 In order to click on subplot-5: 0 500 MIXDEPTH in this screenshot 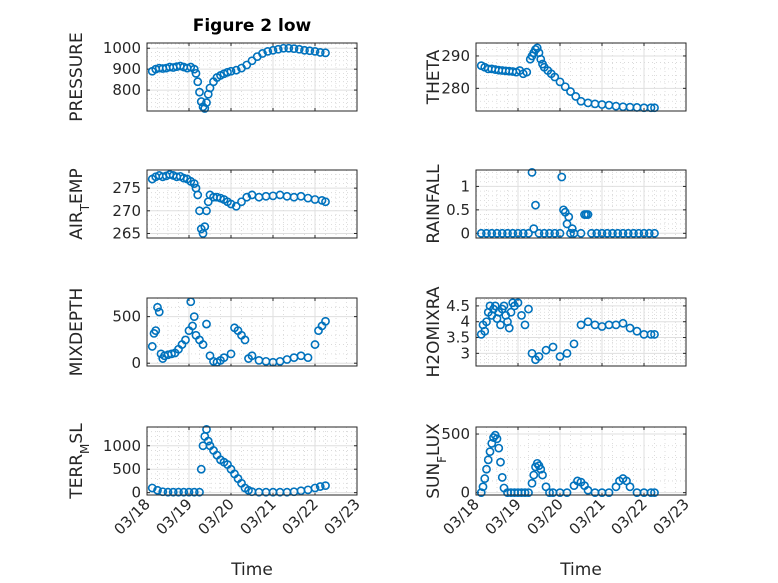, I will do `click(212, 332)`.